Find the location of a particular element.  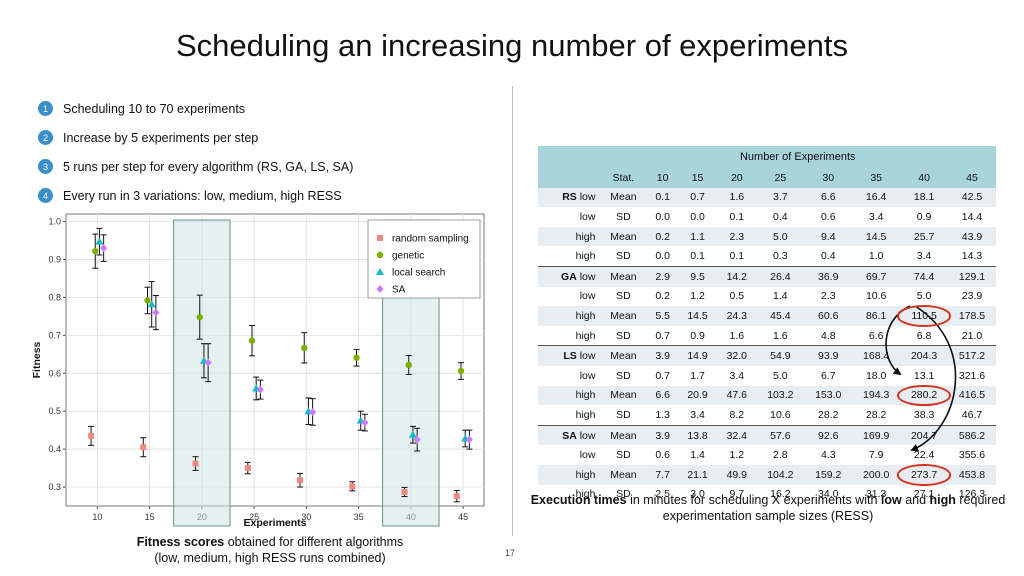

table-cell: 27.1 is located at coordinates (924, 494).